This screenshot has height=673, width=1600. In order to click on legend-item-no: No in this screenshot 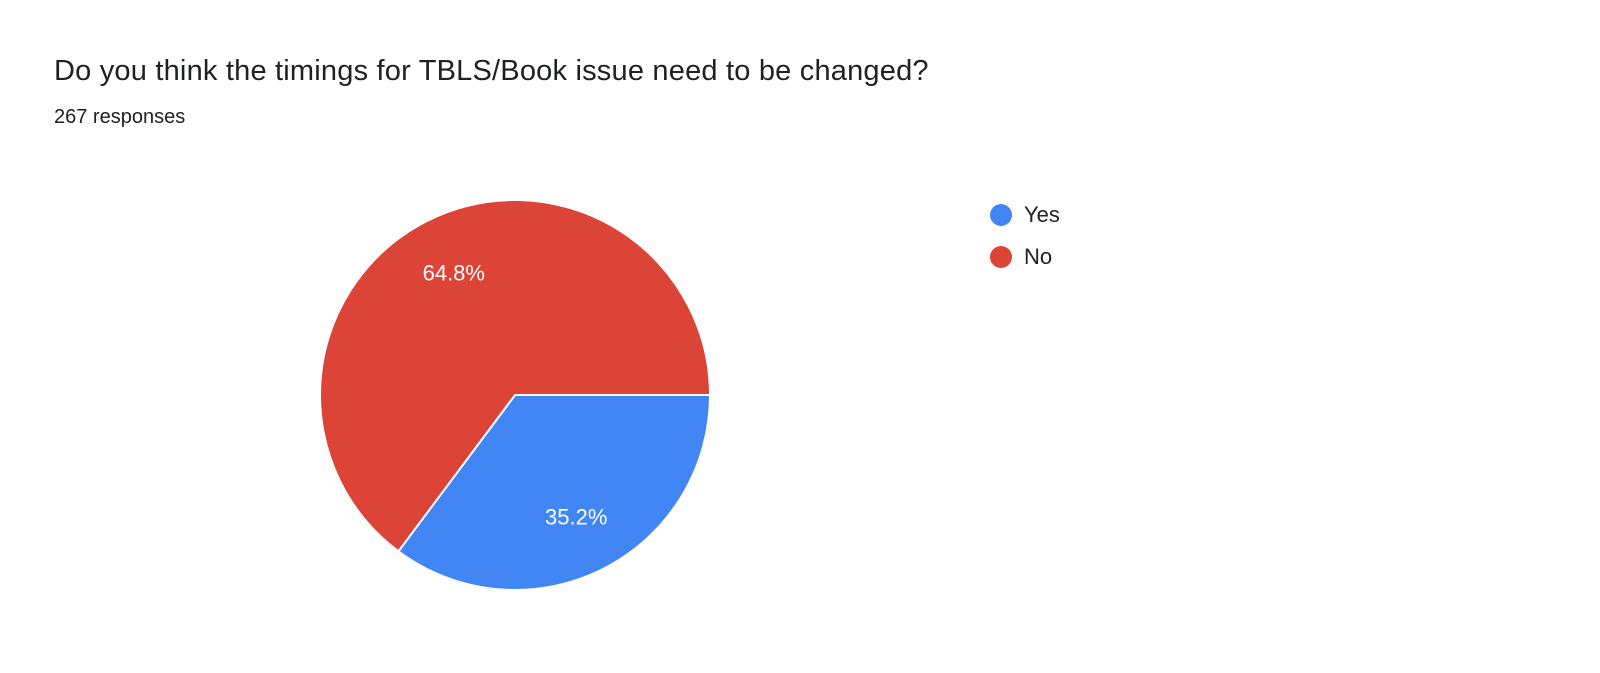, I will do `click(1025, 257)`.